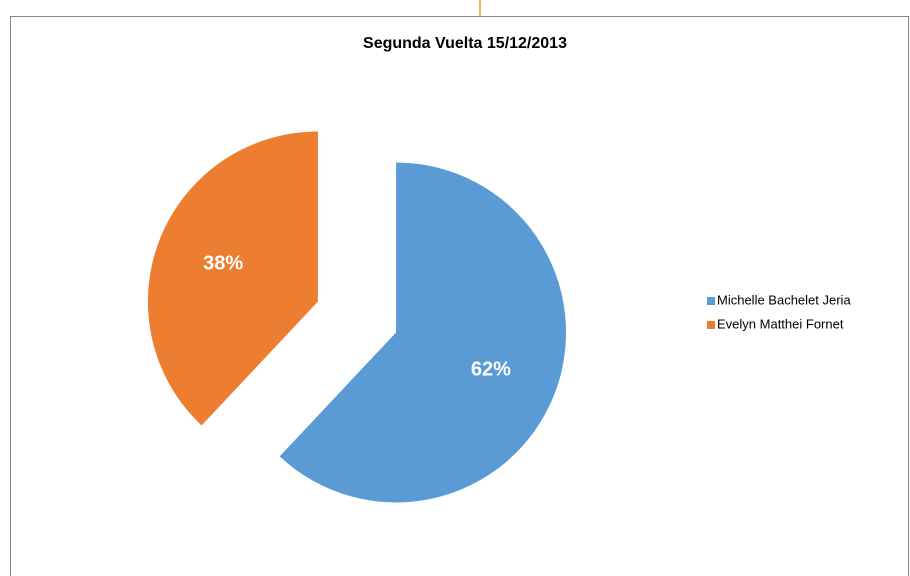  What do you see at coordinates (780, 323) in the screenshot?
I see `legend-label: Evelyn Matthei Fornet` at bounding box center [780, 323].